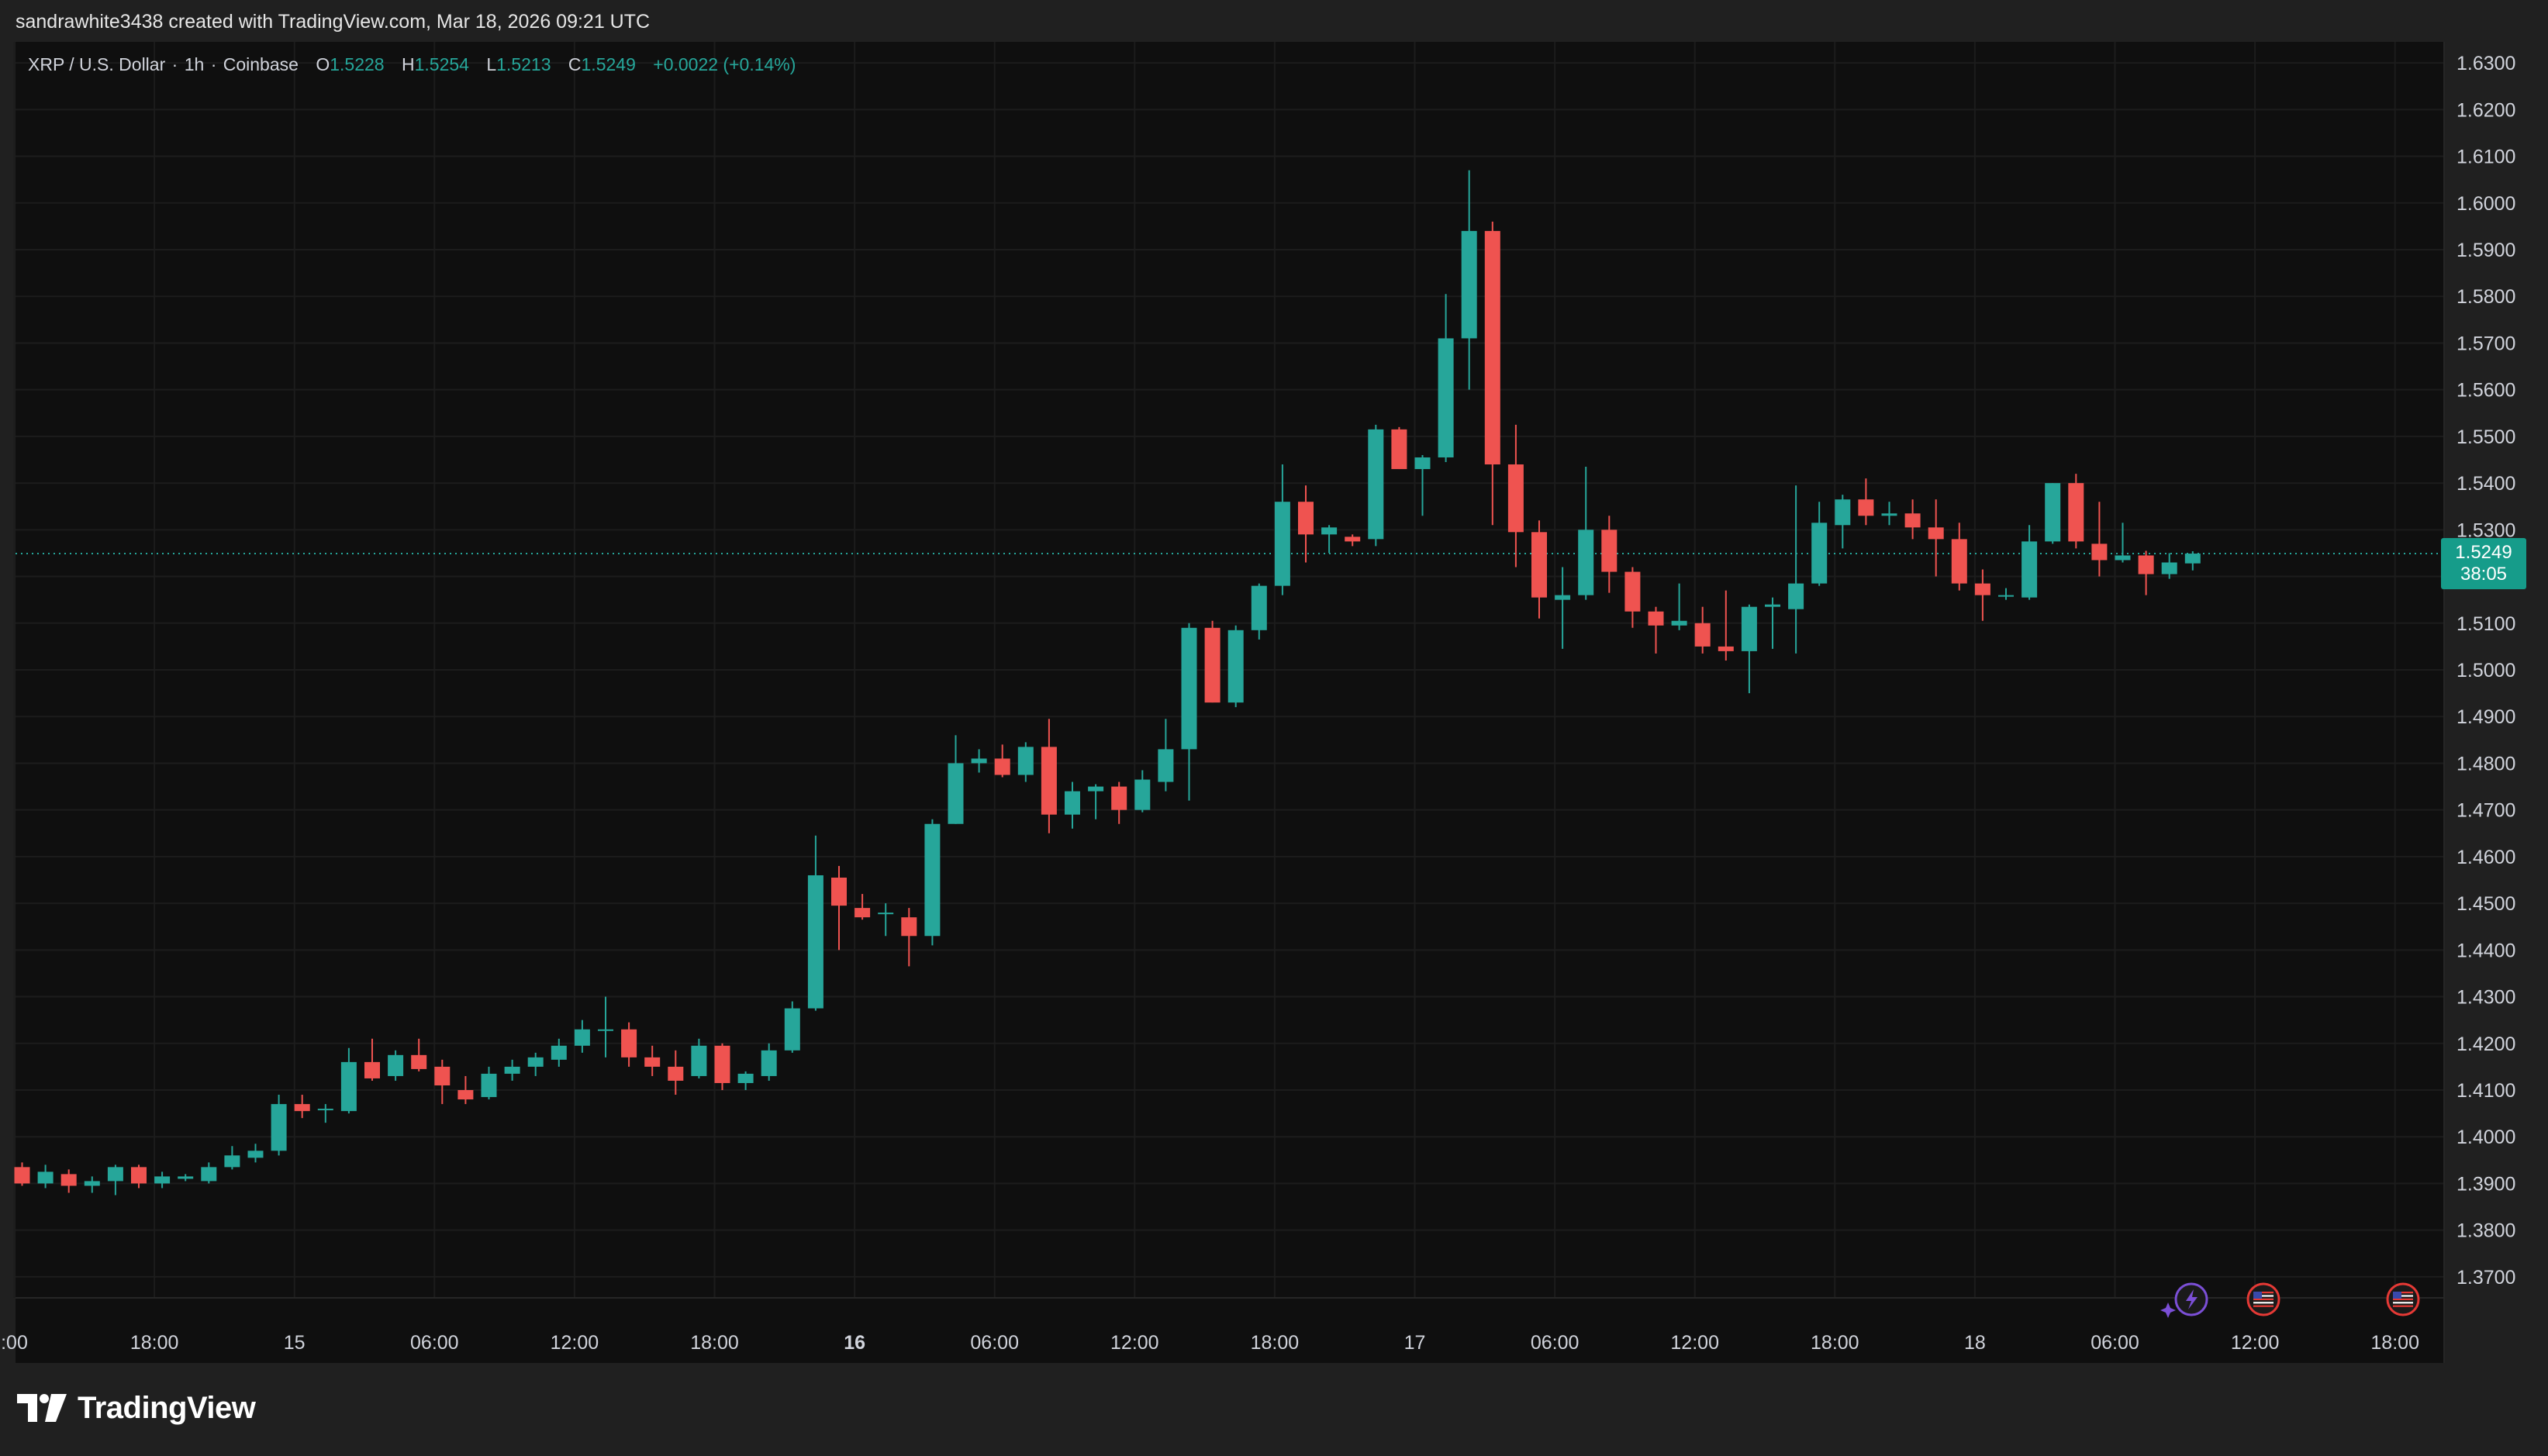  What do you see at coordinates (2486, 297) in the screenshot?
I see `price-tick-label: 1.5800` at bounding box center [2486, 297].